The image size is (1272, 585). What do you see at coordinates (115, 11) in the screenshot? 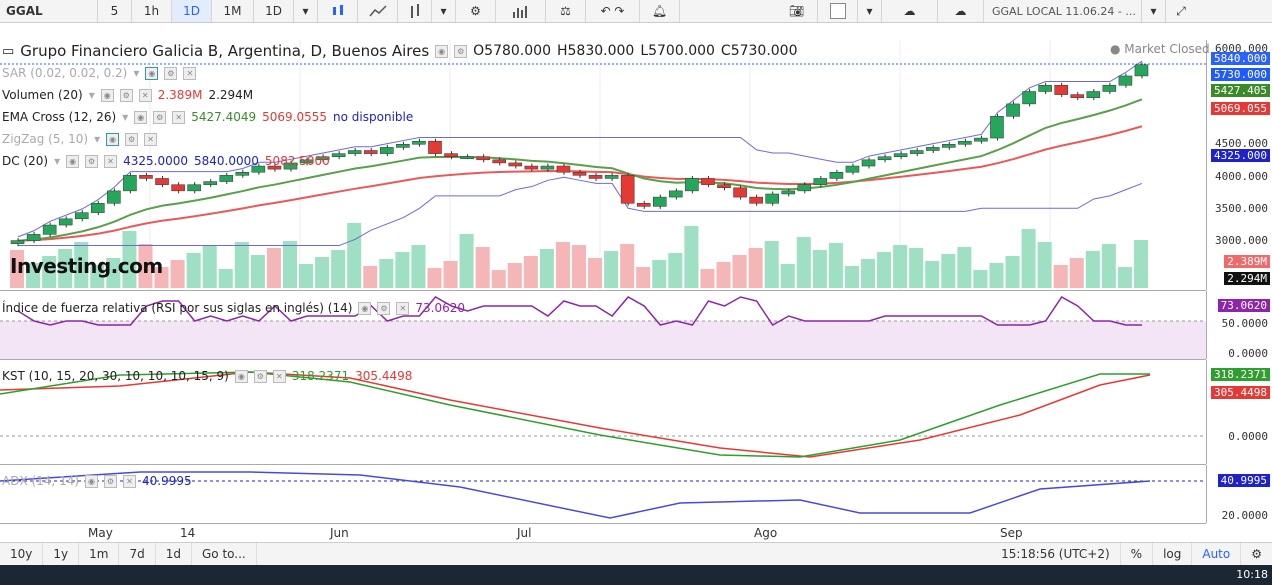
I see `interval-5: 5` at bounding box center [115, 11].